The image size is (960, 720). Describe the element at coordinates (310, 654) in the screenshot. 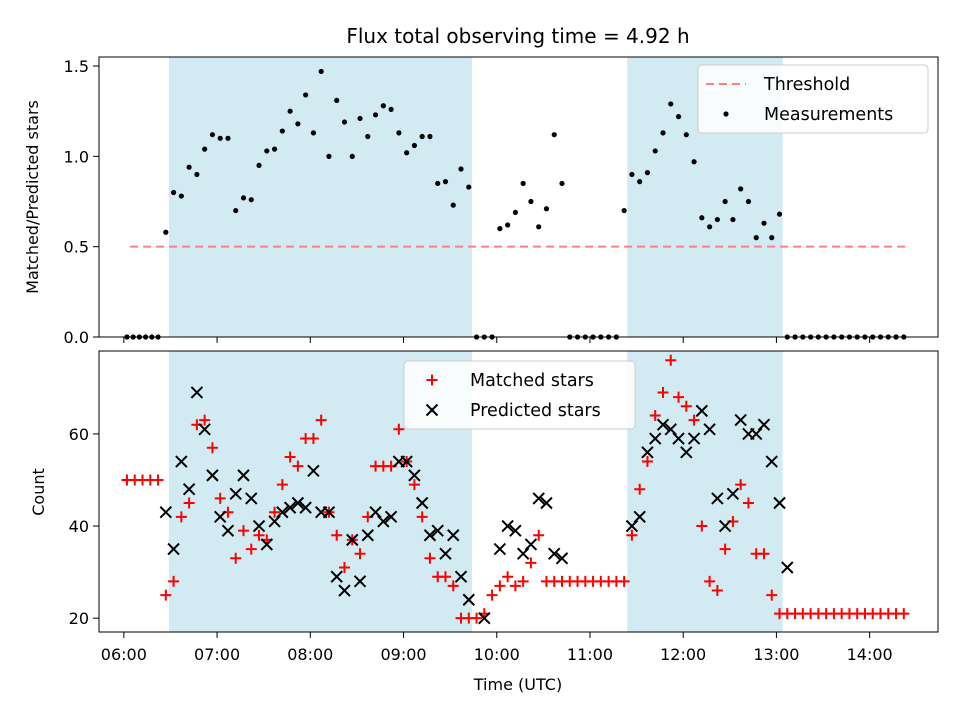

I see `count-x-tick-label: 08:00` at that location.